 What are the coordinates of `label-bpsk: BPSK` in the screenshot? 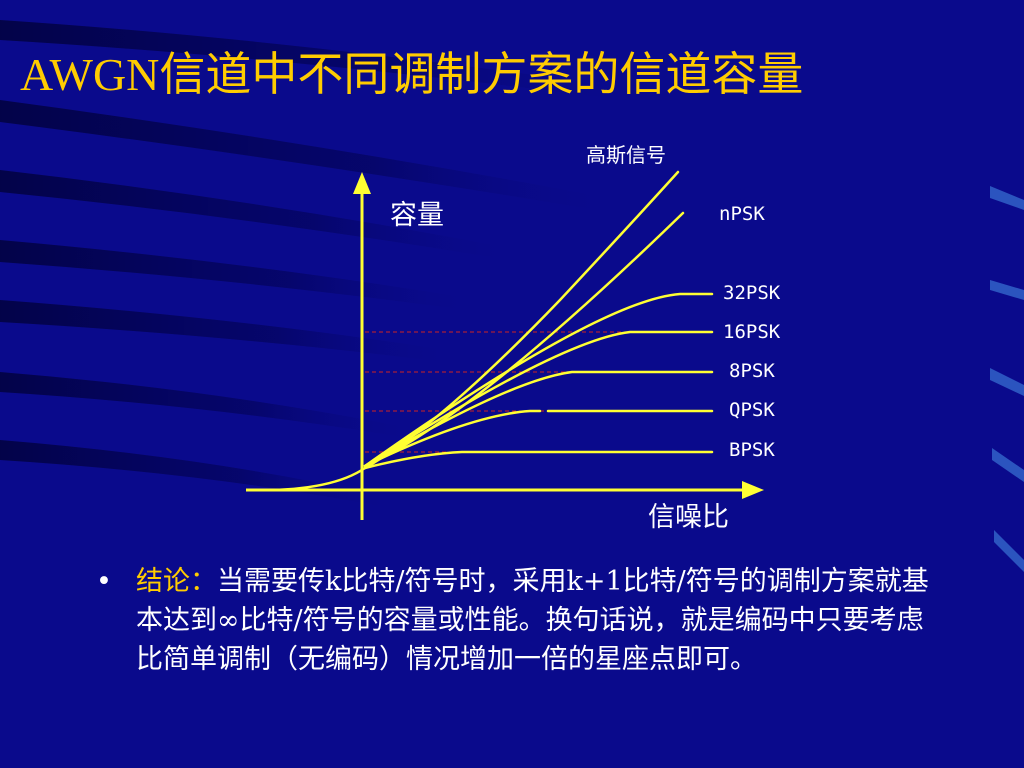 It's located at (752, 450).